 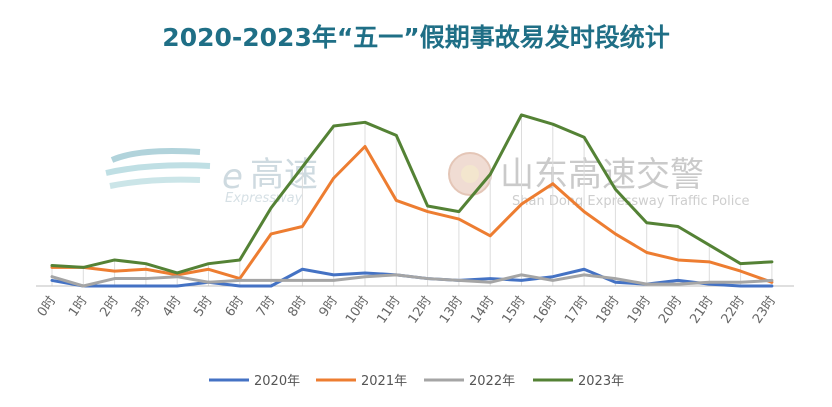 I want to click on x-tick-label: 3时, so click(x=141, y=307).